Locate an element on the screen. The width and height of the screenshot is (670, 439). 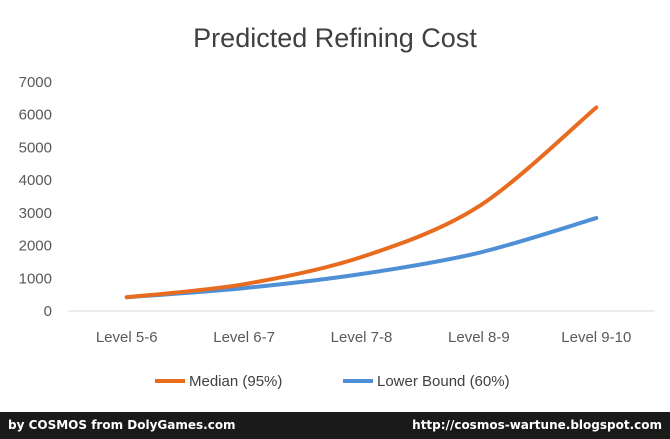
x-tick-label-5: Level 9-10 is located at coordinates (596, 337).